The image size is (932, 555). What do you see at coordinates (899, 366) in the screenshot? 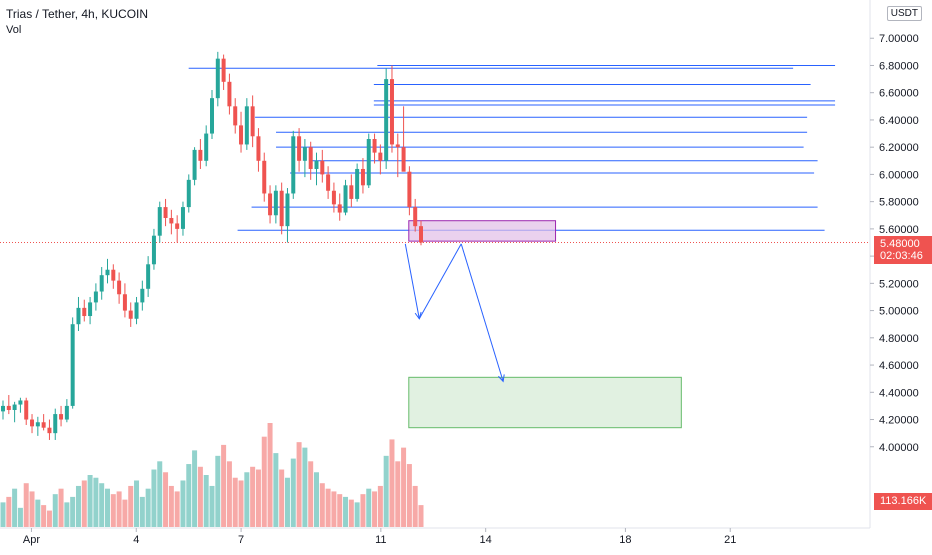
I see `y-tick-label: 4.60000` at bounding box center [899, 366].